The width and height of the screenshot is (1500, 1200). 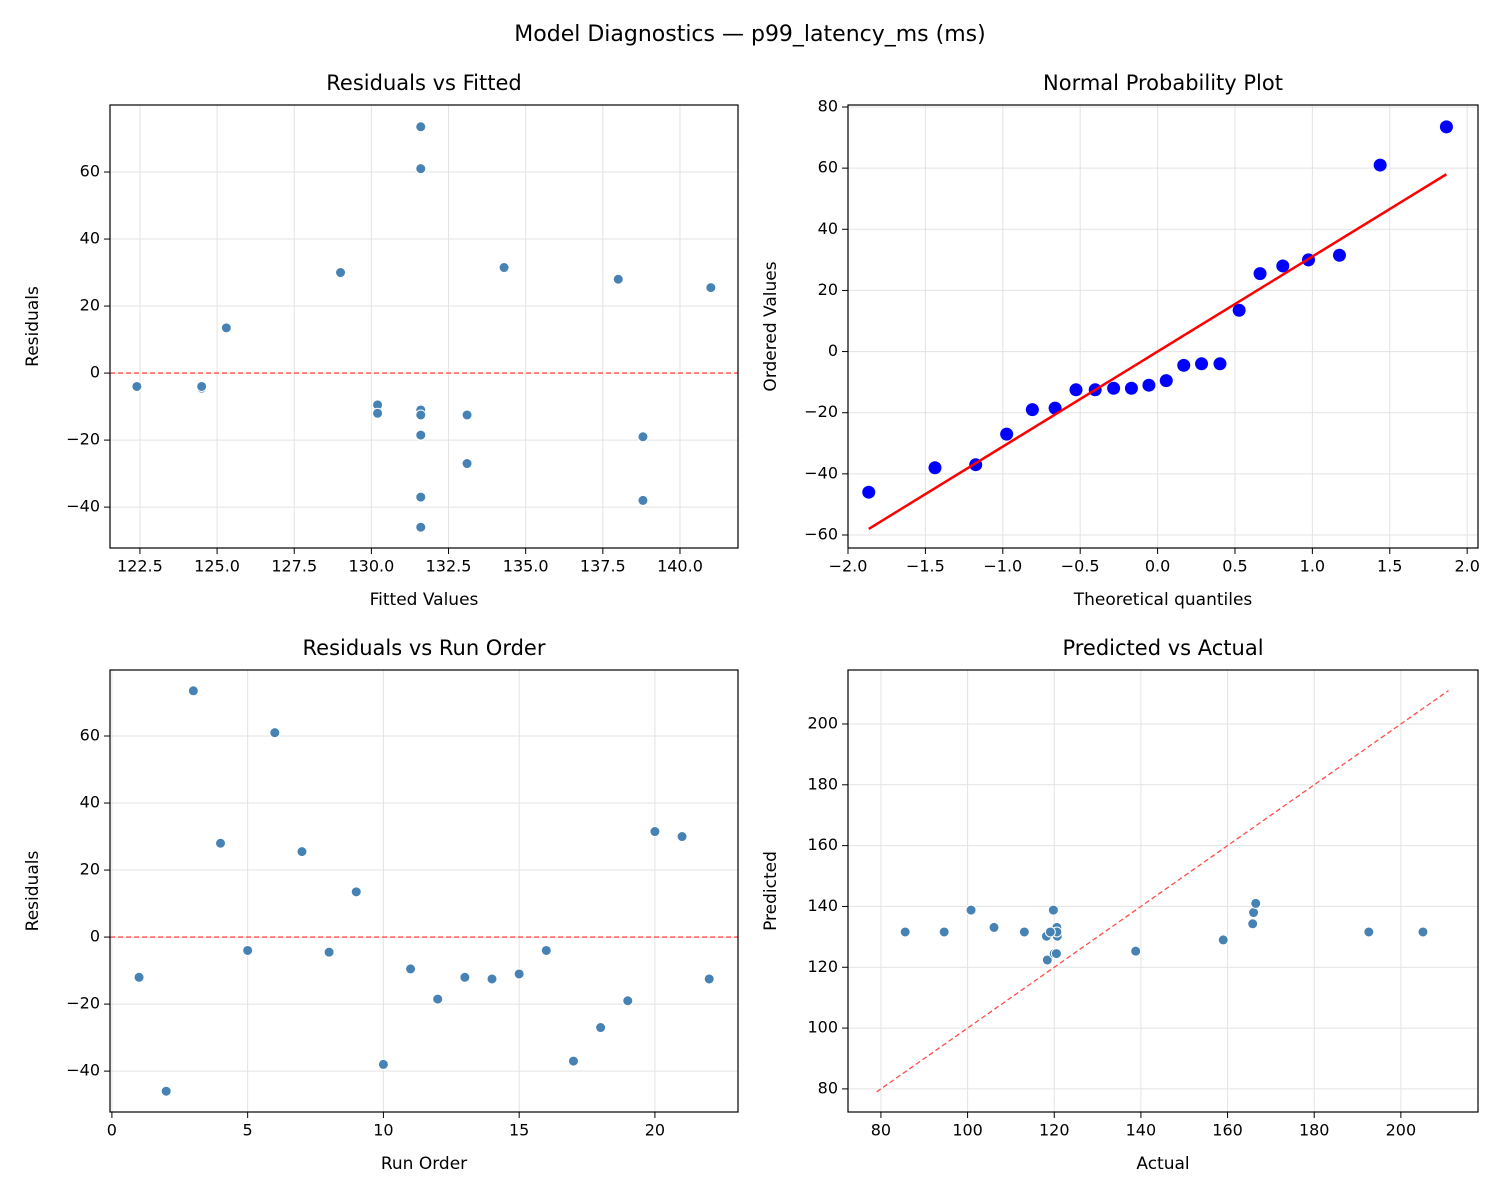 What do you see at coordinates (828, 228) in the screenshot?
I see `y-tick-label: 40` at bounding box center [828, 228].